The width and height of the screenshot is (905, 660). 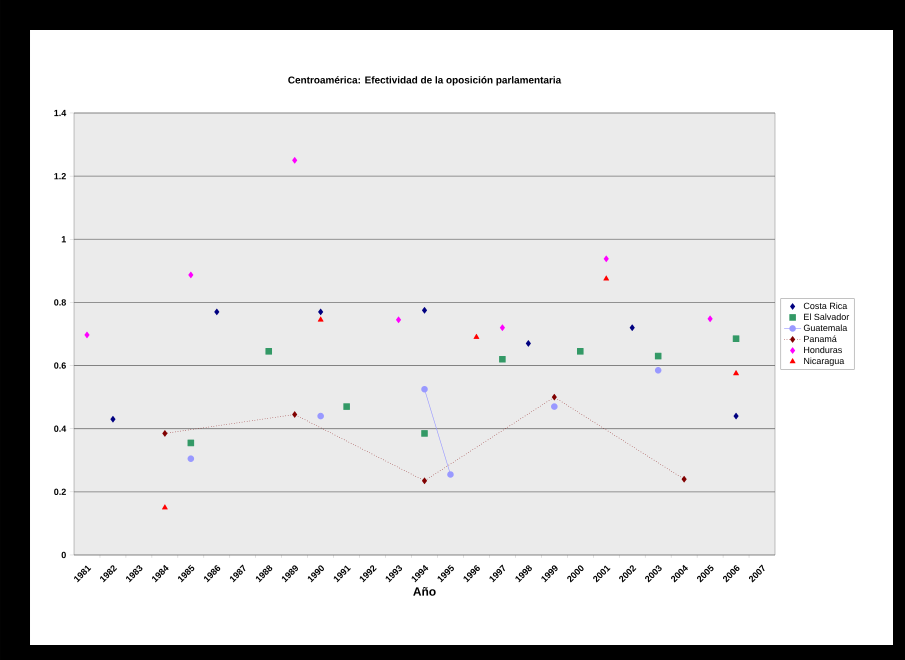 I want to click on y-tick-label: 0.8, so click(x=60, y=302).